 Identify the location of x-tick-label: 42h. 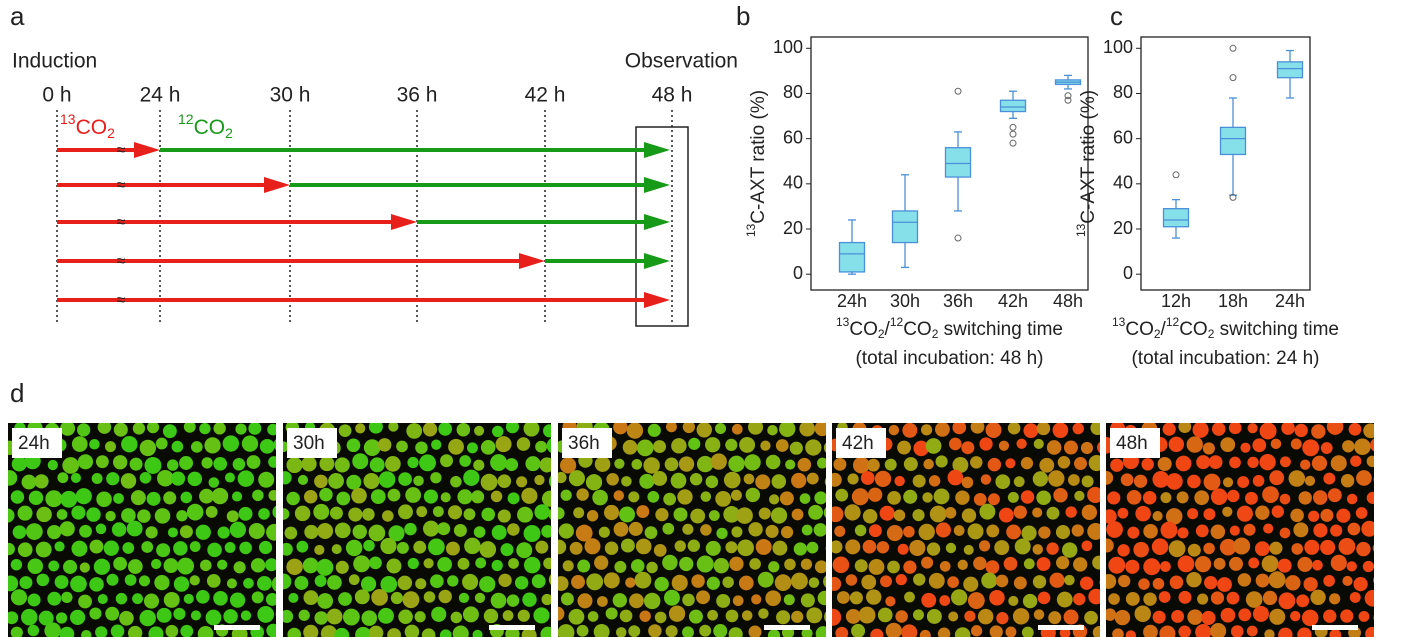
(1013, 301).